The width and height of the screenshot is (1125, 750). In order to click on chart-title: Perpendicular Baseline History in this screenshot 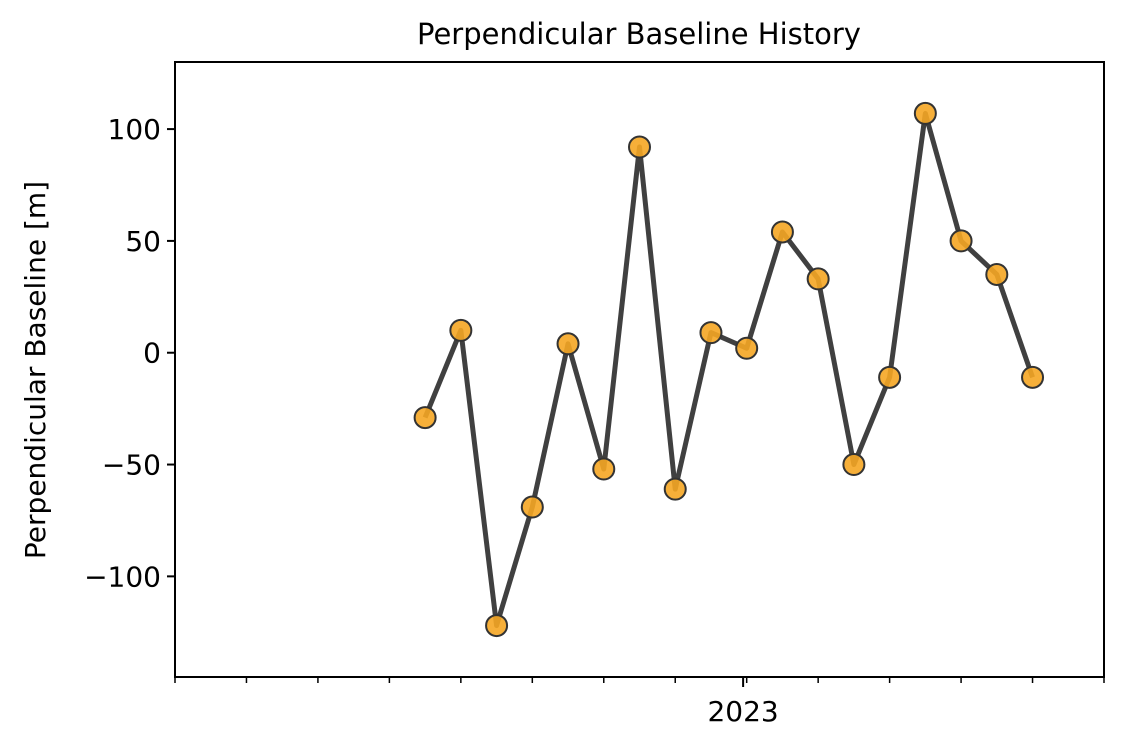, I will do `click(639, 34)`.